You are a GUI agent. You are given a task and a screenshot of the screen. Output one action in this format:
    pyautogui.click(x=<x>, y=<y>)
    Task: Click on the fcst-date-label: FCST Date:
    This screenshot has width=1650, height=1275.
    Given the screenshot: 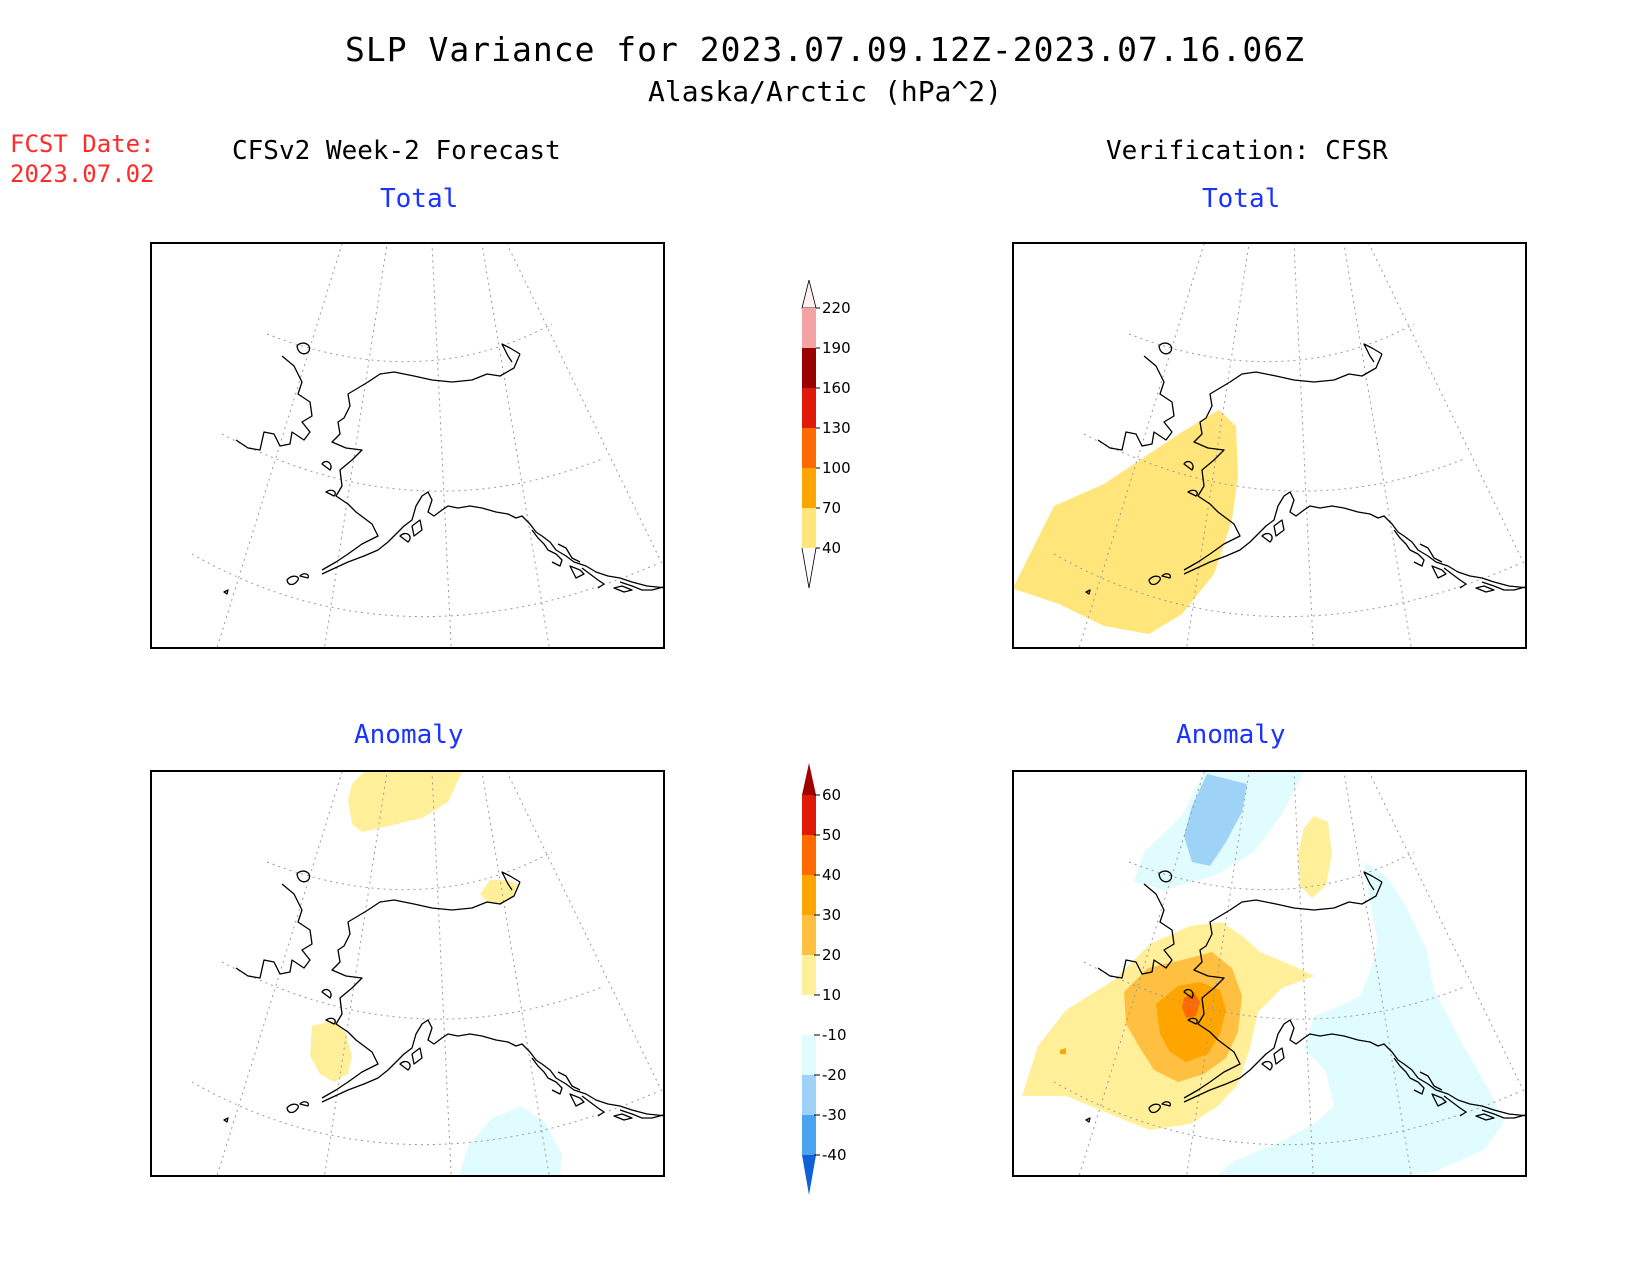 What is the action you would take?
    pyautogui.click(x=82, y=144)
    